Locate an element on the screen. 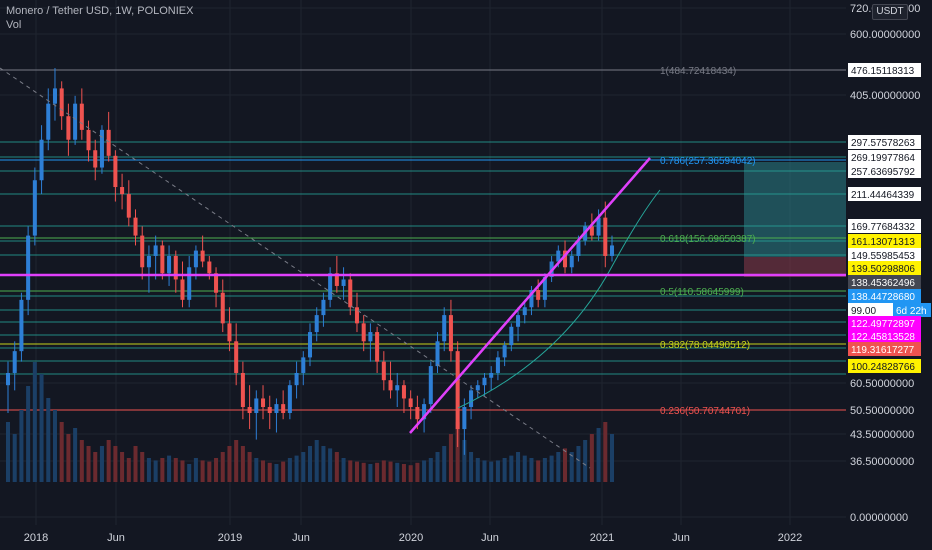  volume-bars is located at coordinates (310, 422).